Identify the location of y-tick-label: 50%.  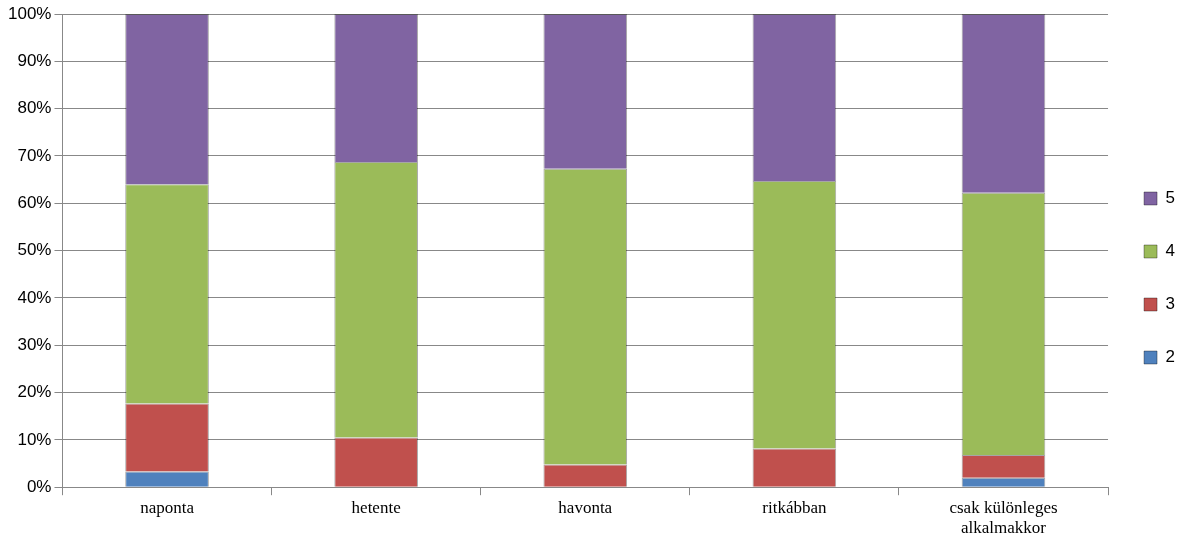
(34, 250).